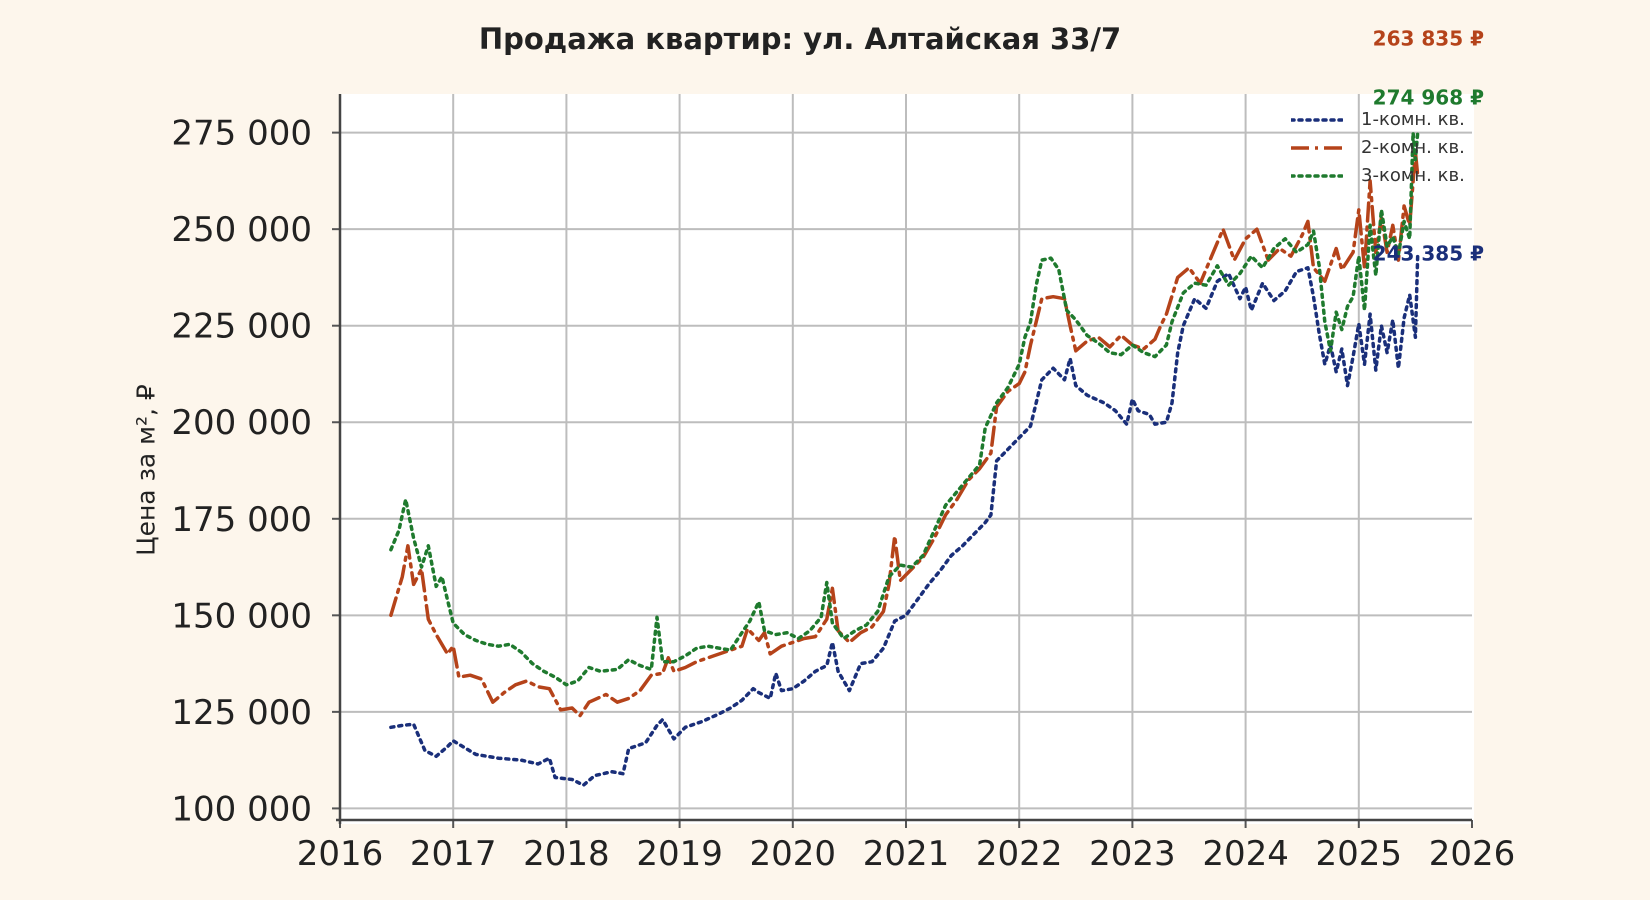 This screenshot has width=1650, height=900. What do you see at coordinates (1428, 39) in the screenshot?
I see `end-value-label-2: 263 835 ₽` at bounding box center [1428, 39].